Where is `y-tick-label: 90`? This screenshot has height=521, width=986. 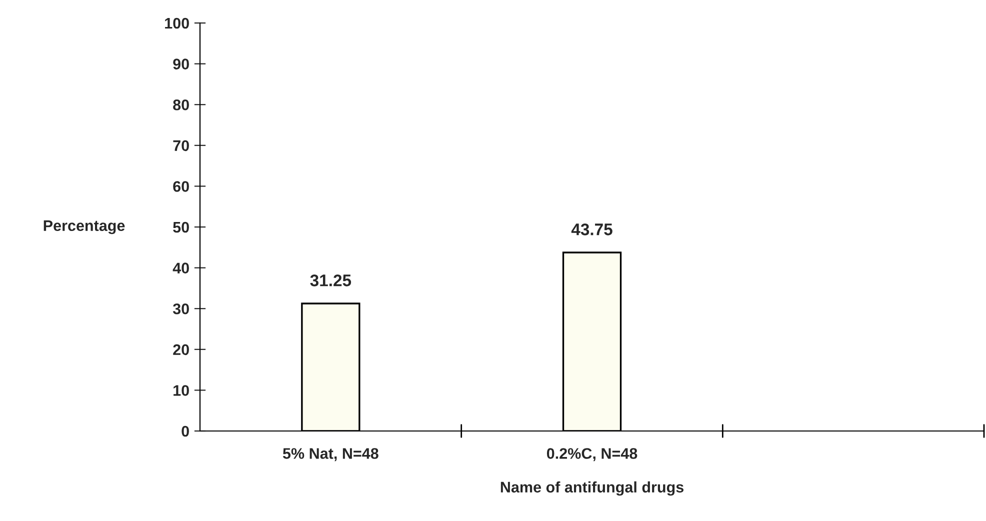
y-tick-label: 90 is located at coordinates (181, 64).